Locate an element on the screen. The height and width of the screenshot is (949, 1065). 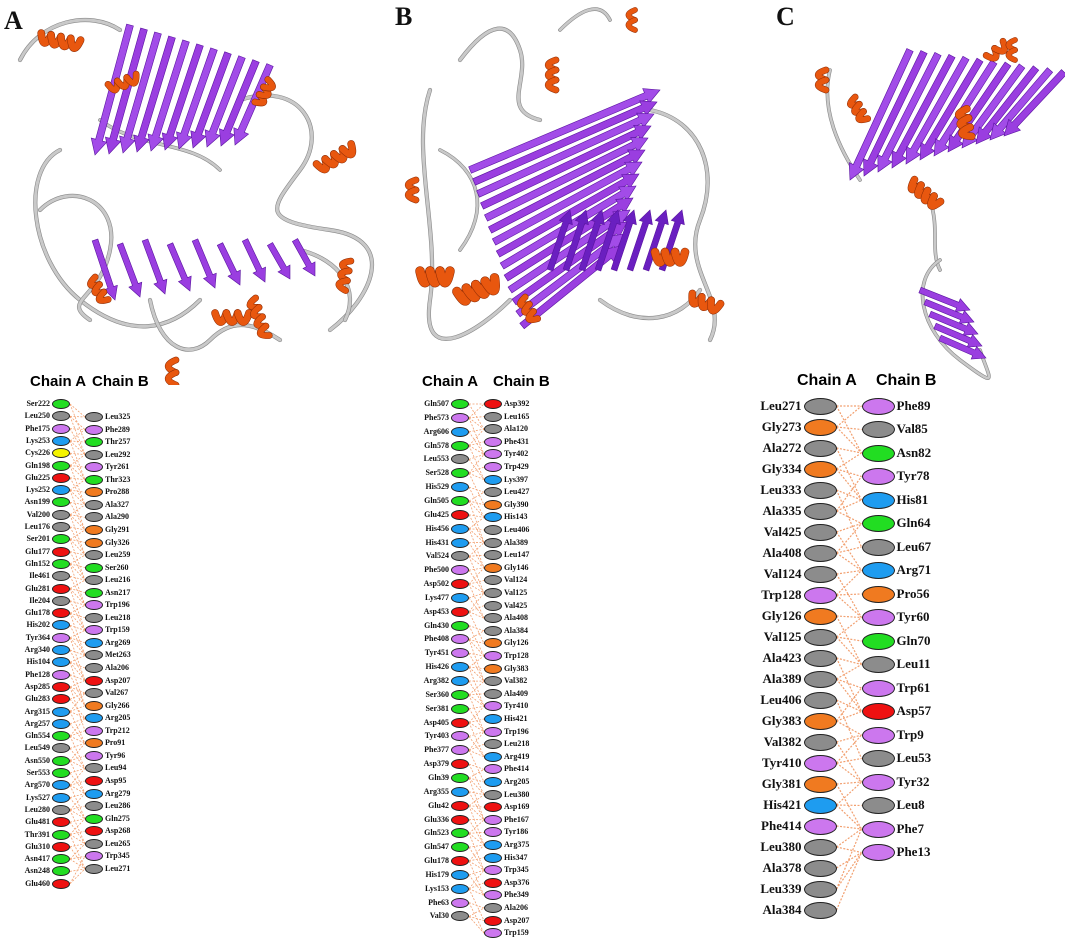
chain-a-title-a: Chain A is located at coordinates (58, 381).